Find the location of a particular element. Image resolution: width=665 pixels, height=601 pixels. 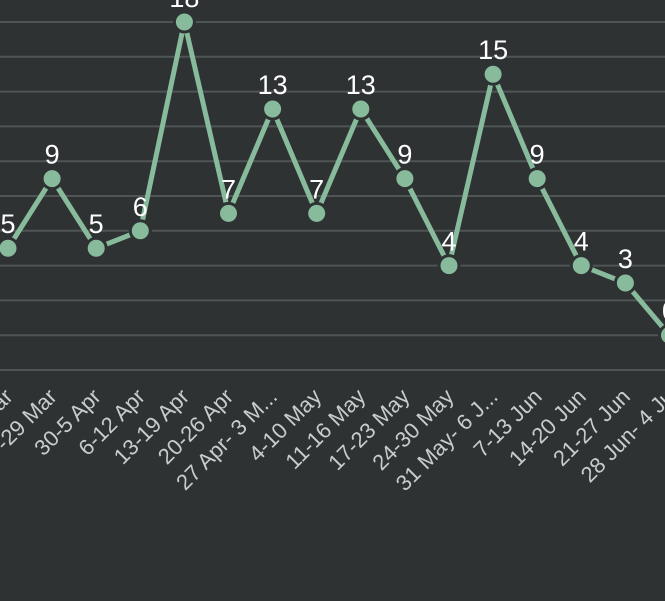

value-label: 0 is located at coordinates (663, 311).